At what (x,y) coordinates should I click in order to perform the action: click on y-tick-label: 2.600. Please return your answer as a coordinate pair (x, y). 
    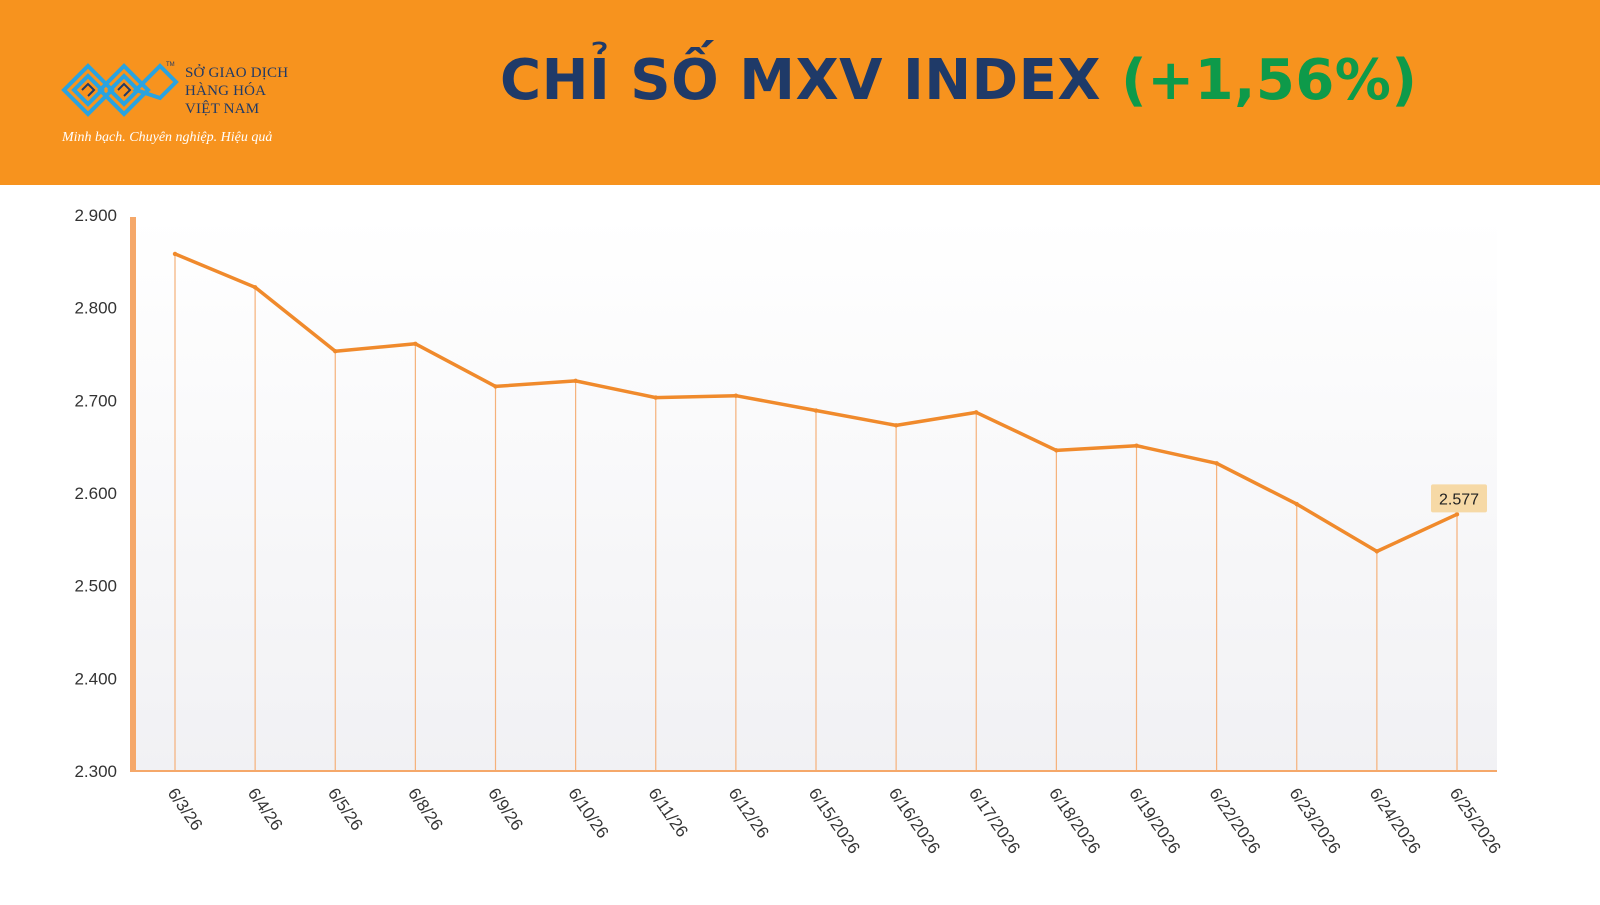
    Looking at the image, I should click on (95, 493).